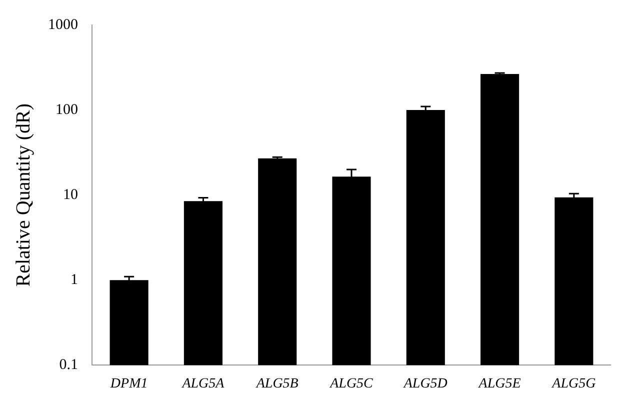  Describe the element at coordinates (277, 384) in the screenshot. I see `x-tick-label: ALG5B` at that location.